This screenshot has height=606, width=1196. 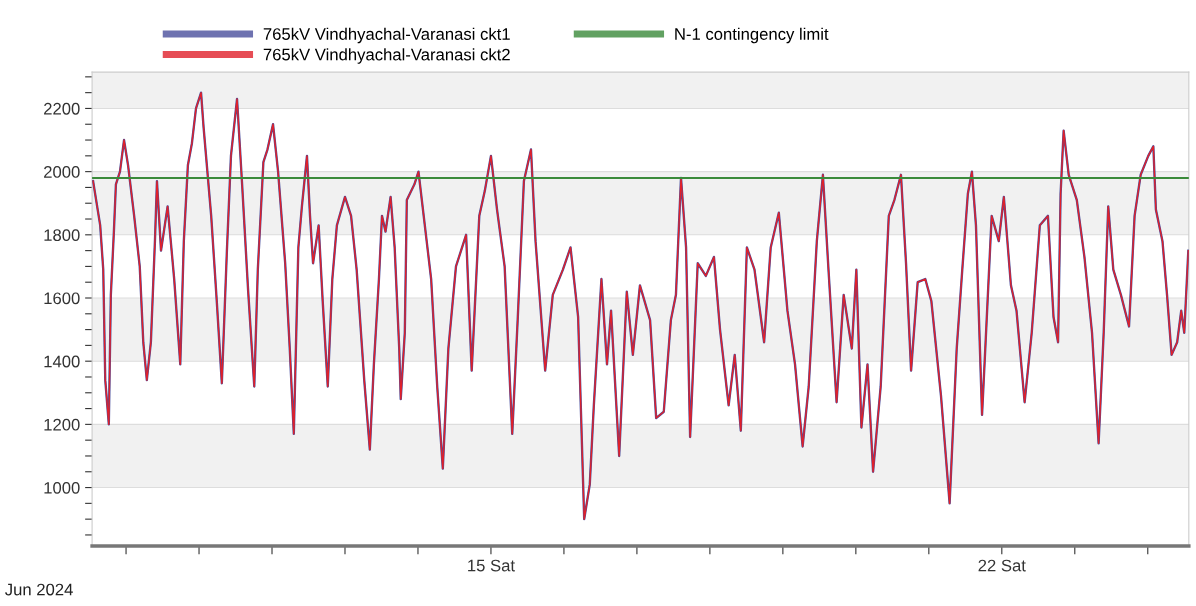 What do you see at coordinates (62, 298) in the screenshot?
I see `y-tick-label: 1600` at bounding box center [62, 298].